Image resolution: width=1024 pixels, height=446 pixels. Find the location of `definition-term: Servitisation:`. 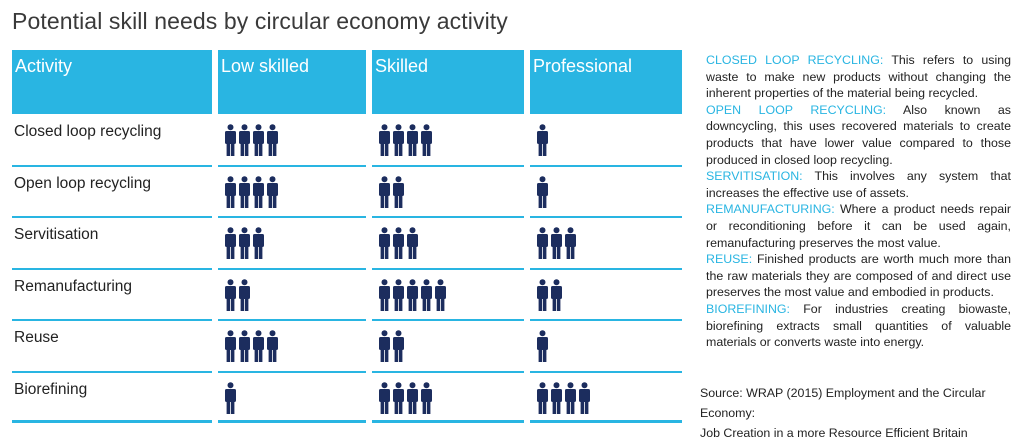

definition-term: Servitisation: is located at coordinates (754, 176).